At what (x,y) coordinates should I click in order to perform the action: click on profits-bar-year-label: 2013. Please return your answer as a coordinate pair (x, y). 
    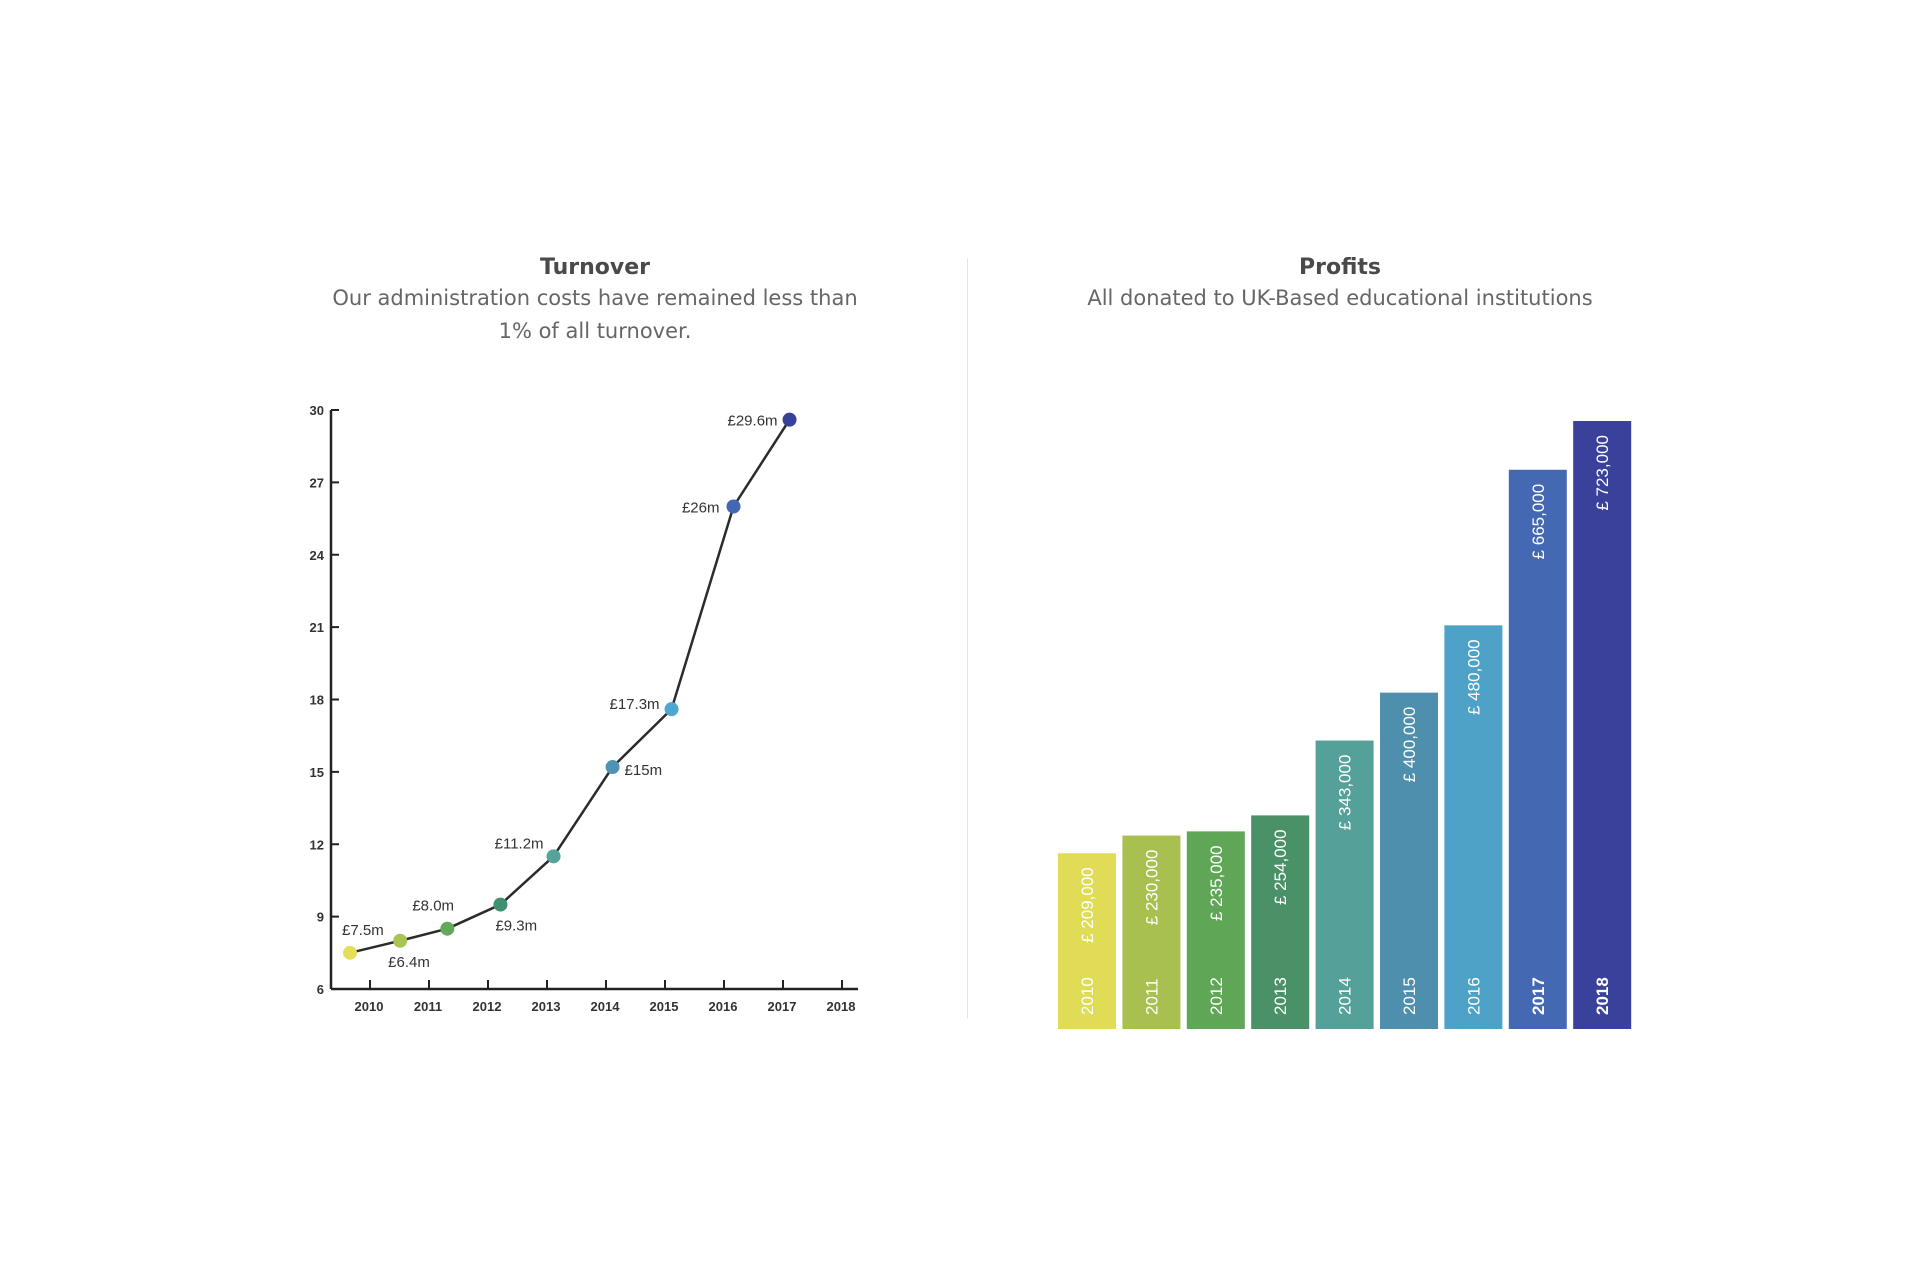
    Looking at the image, I should click on (1280, 996).